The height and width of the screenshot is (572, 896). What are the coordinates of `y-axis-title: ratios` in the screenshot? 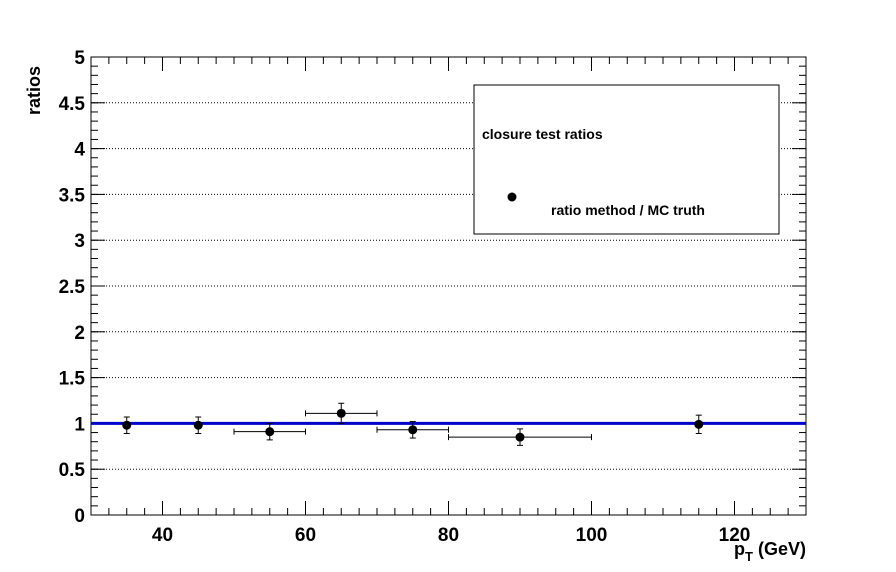 It's located at (34, 90).